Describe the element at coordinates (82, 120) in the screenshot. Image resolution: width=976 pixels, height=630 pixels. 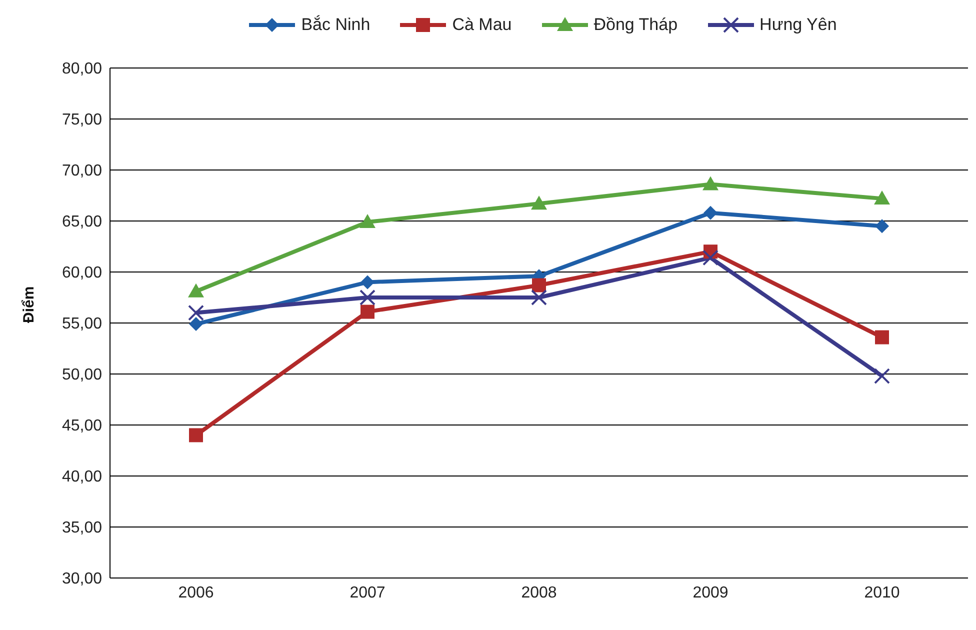
I see `y-tick-label: 75,00` at that location.